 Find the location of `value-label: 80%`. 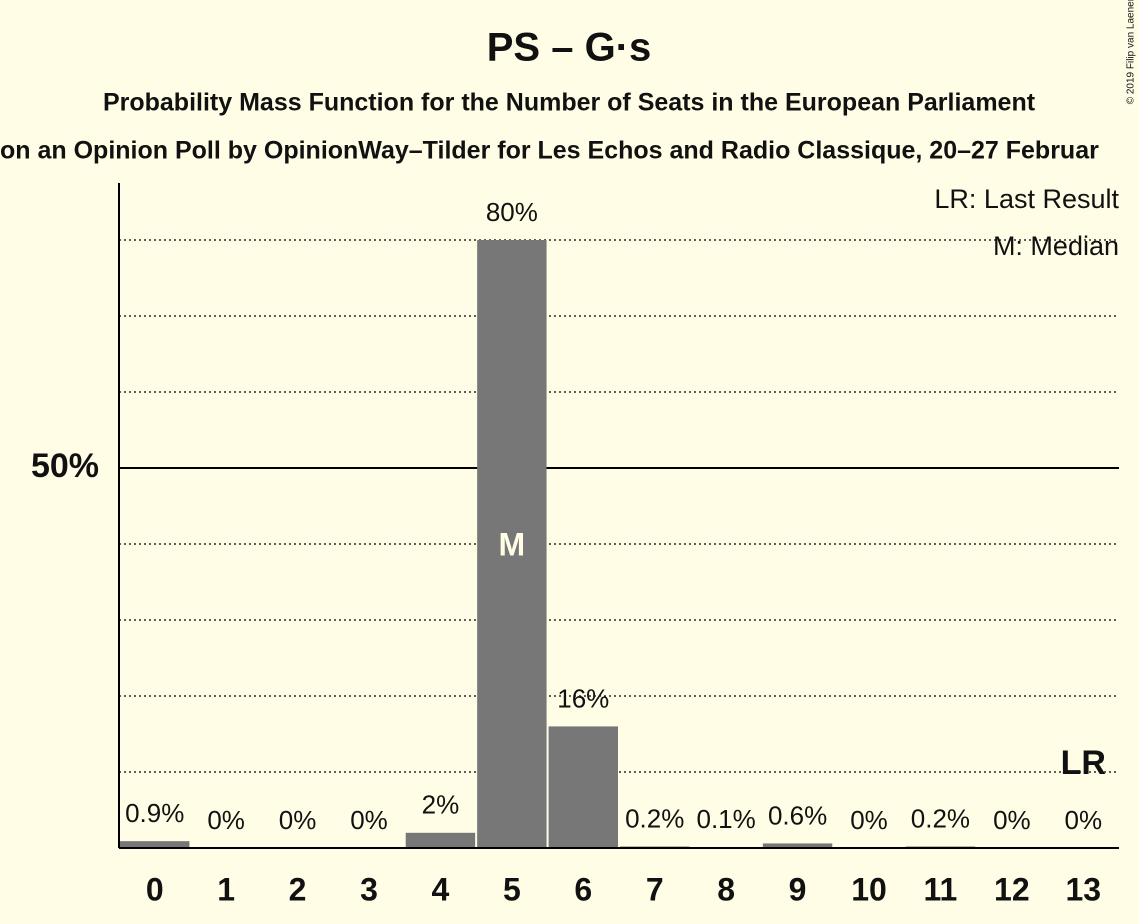

value-label: 80% is located at coordinates (512, 212).